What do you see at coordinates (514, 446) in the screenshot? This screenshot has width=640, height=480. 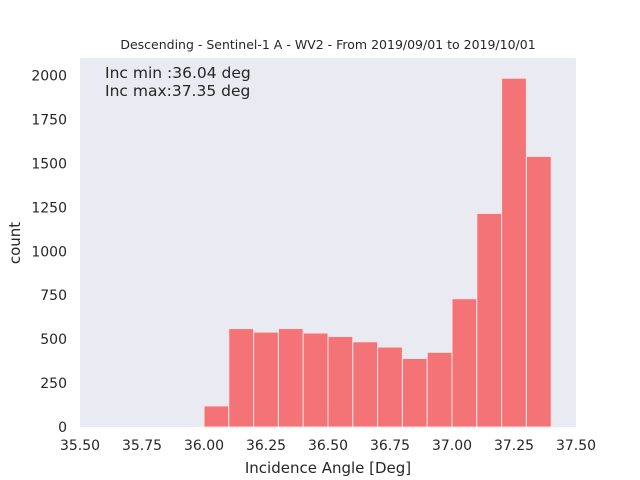 I see `x-tick-label: 37.25` at bounding box center [514, 446].